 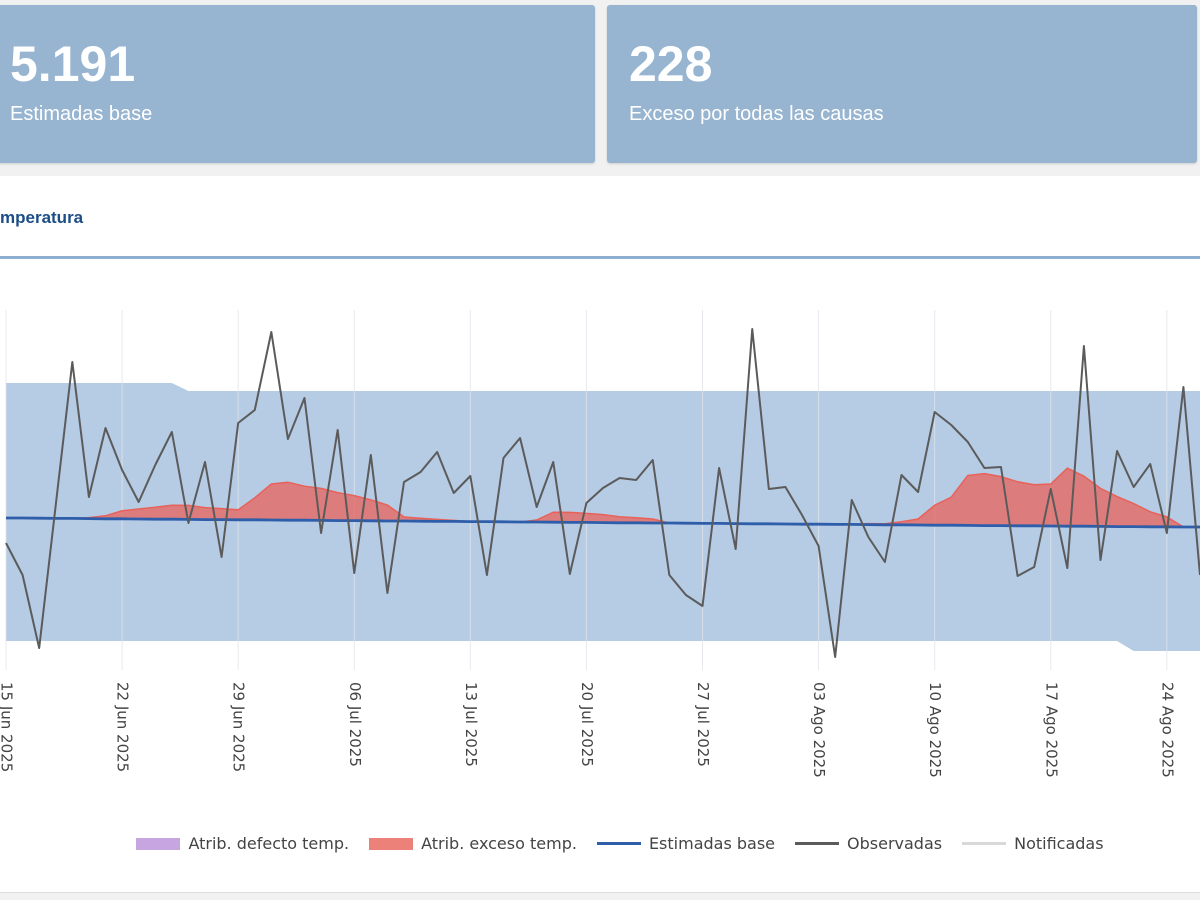 I want to click on x-tick-label: 24 Ago 2025, so click(x=1167, y=730).